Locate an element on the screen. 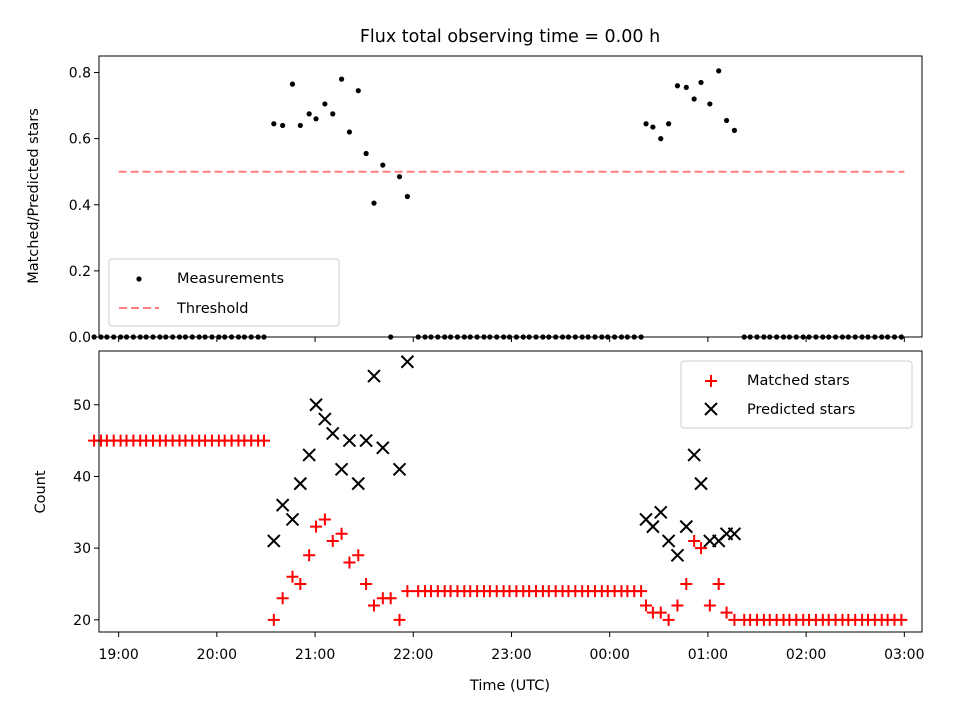  chart-title: Flux total observing time = 0.00 h is located at coordinates (510, 37).